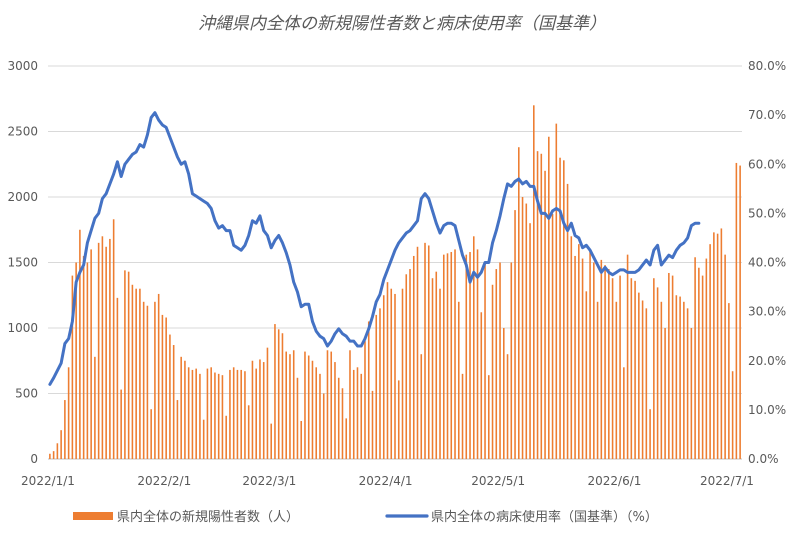 The image size is (804, 540). Describe the element at coordinates (22, 197) in the screenshot. I see `y-left-tick-label: 2000` at that location.